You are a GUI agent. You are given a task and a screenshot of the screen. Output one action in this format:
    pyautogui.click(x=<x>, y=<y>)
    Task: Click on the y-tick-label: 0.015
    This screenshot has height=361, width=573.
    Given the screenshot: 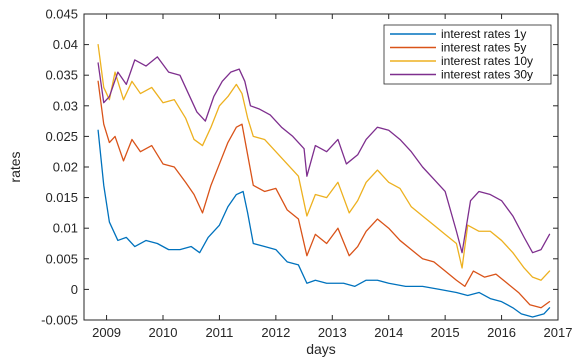 What is the action you would take?
    pyautogui.click(x=61, y=197)
    